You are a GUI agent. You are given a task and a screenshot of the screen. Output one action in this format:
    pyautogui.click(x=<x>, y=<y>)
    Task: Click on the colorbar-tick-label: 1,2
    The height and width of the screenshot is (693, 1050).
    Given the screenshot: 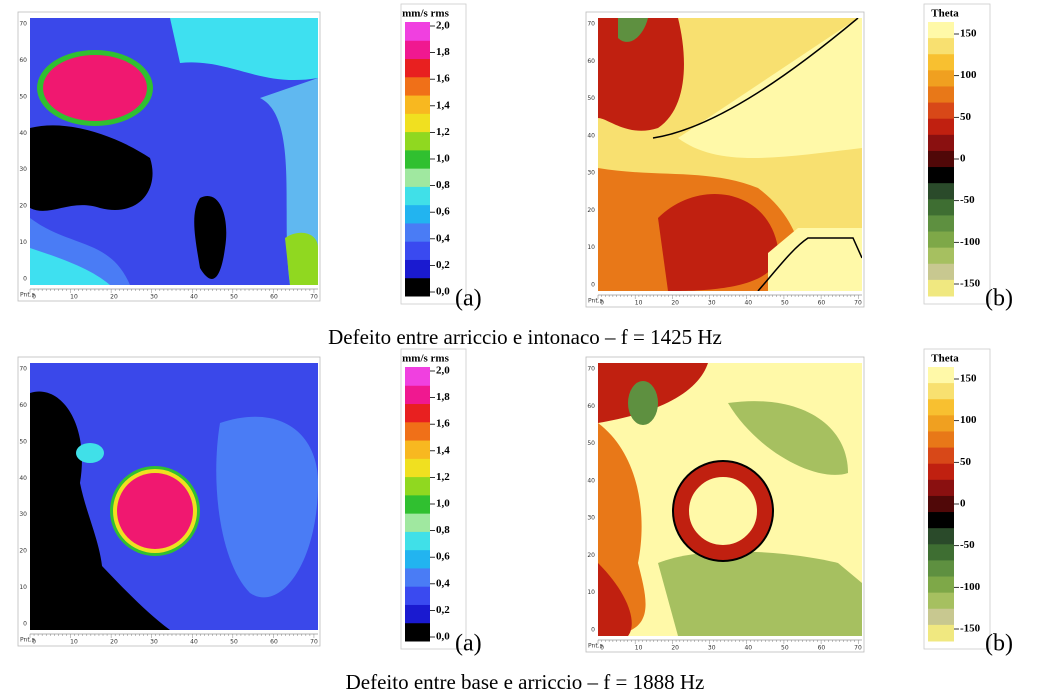 What is the action you would take?
    pyautogui.click(x=443, y=477)
    